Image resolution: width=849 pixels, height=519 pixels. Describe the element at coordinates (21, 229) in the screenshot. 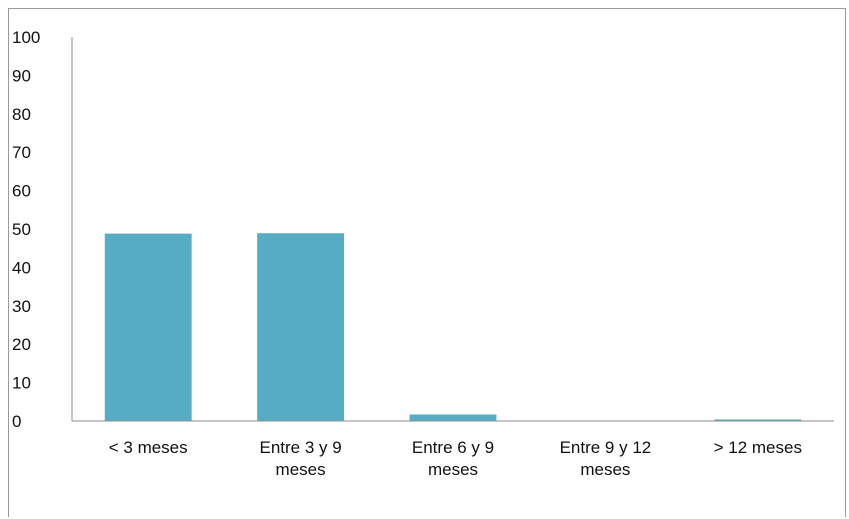

I see `y-tick-label: 50` at that location.